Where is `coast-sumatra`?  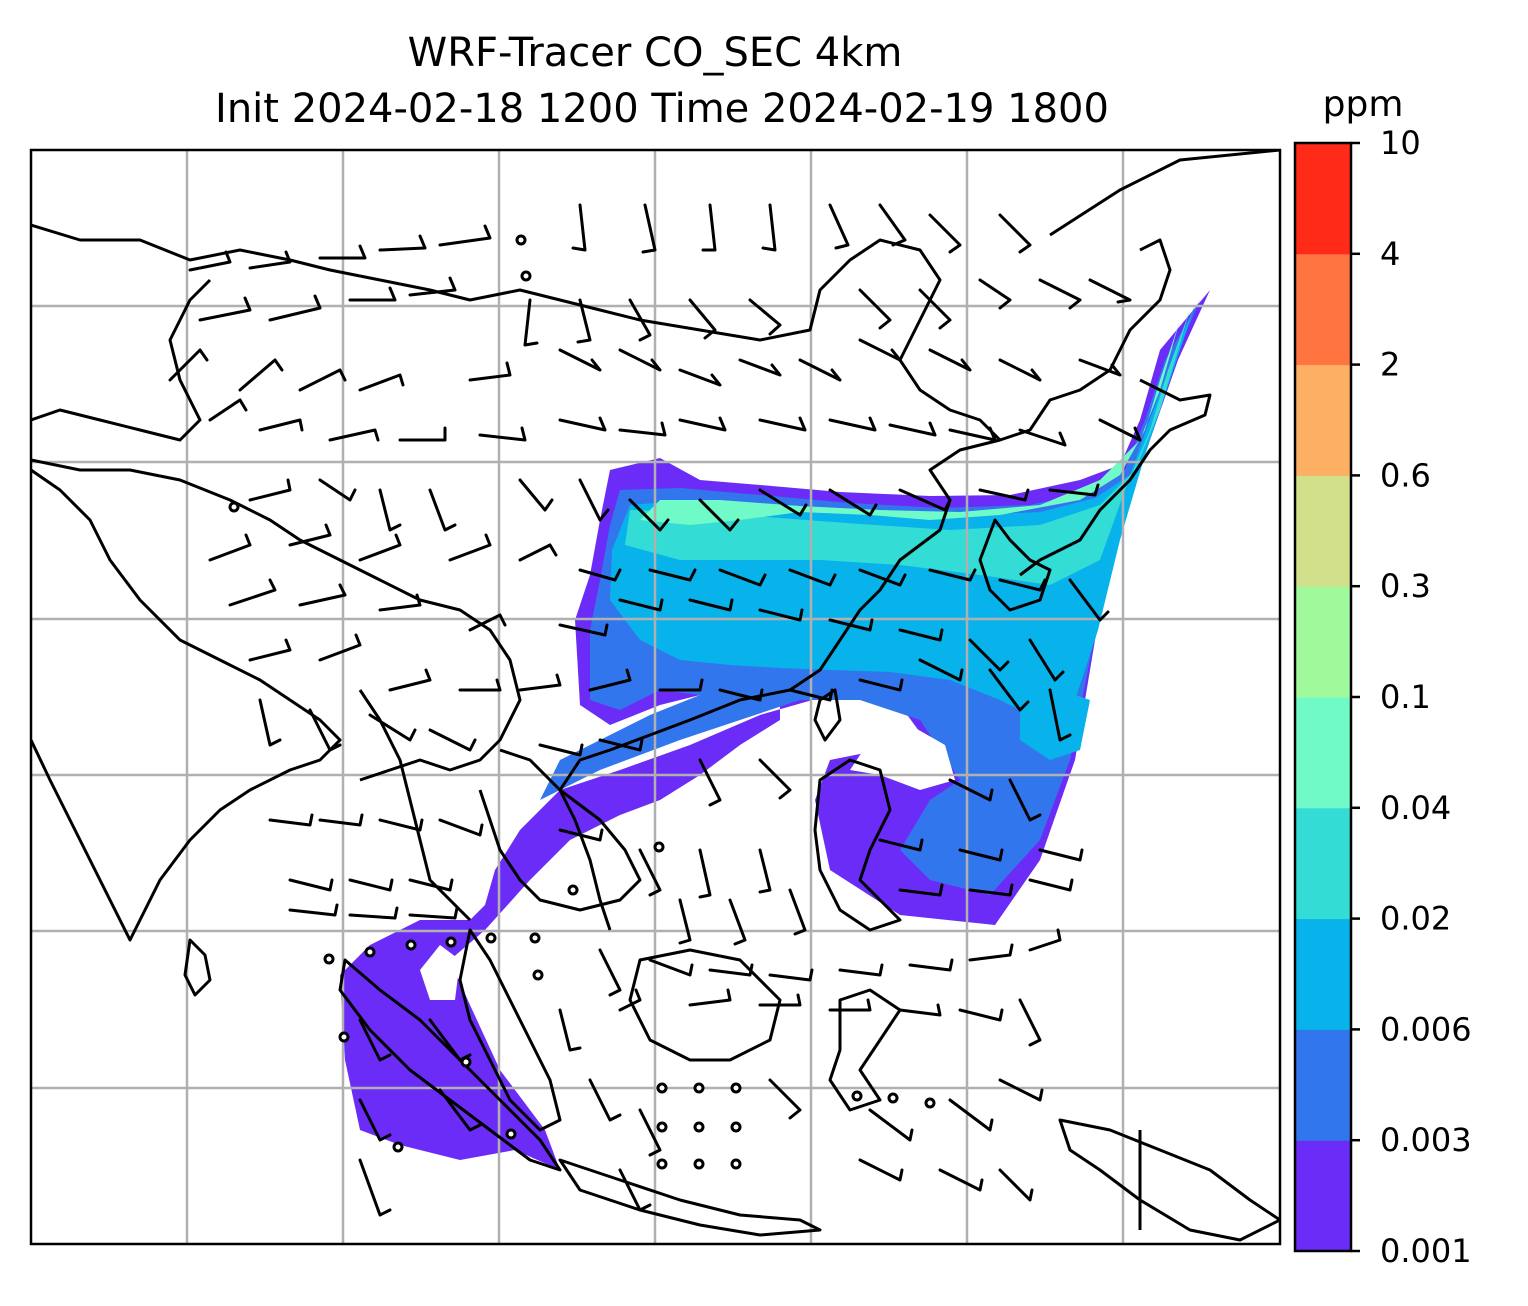
coast-sumatra is located at coordinates (450, 1065).